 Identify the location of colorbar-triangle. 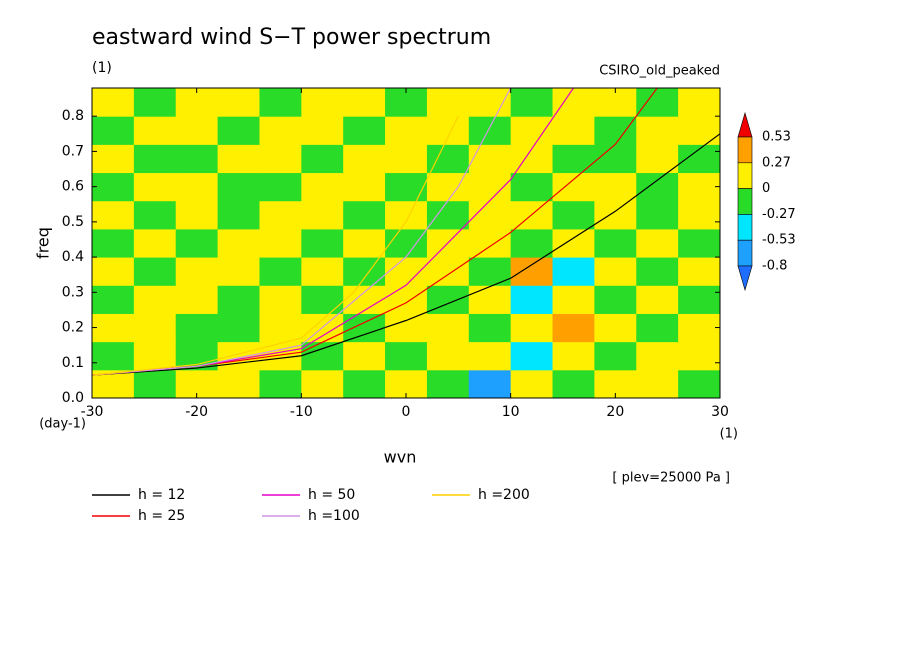
(745, 278).